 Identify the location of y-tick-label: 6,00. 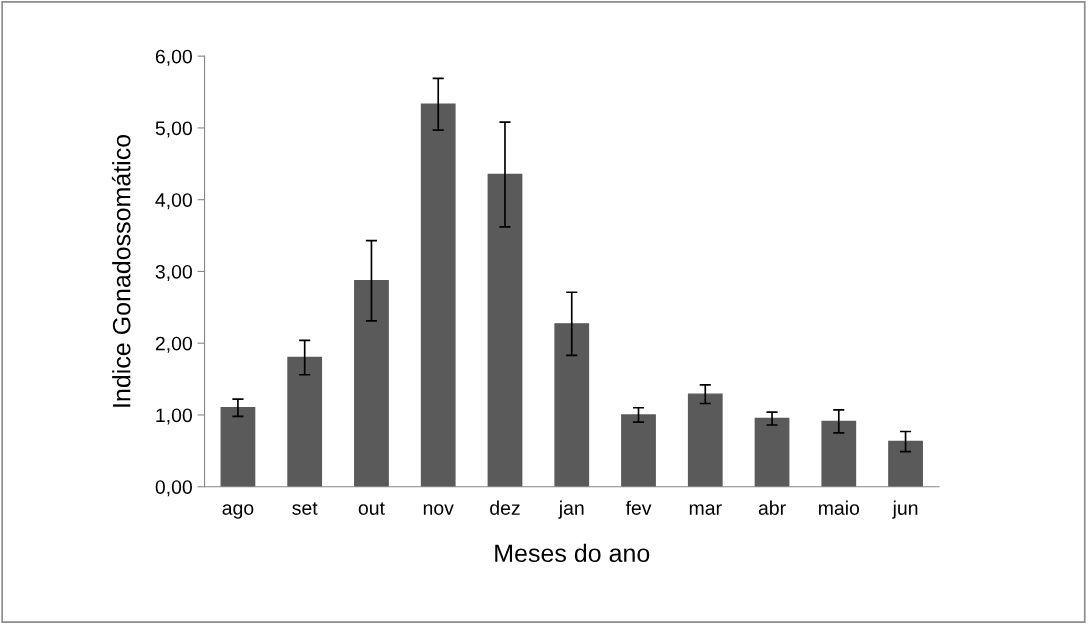
(173, 57).